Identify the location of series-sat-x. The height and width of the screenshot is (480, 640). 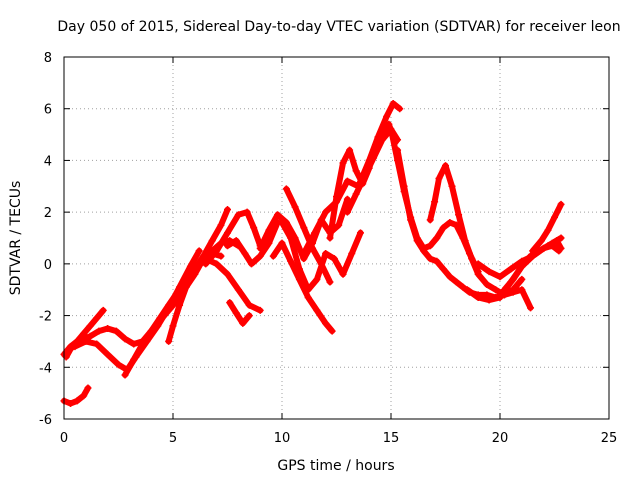
(547, 227).